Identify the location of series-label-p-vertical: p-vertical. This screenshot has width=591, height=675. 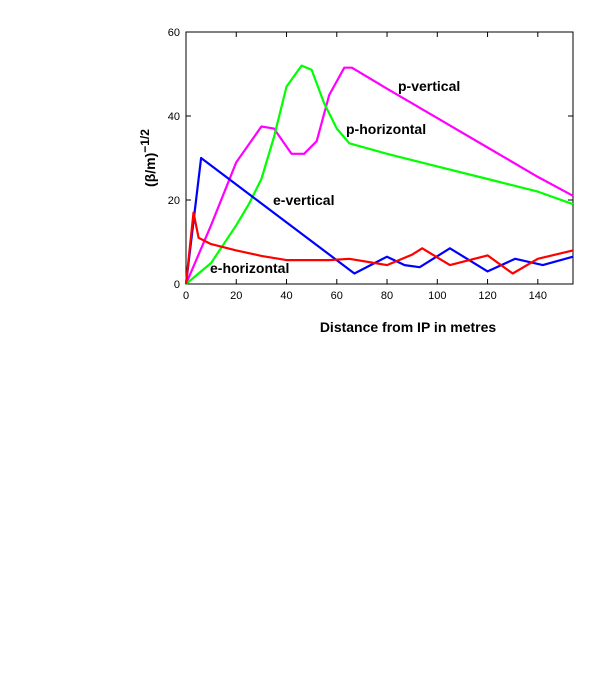
(429, 86).